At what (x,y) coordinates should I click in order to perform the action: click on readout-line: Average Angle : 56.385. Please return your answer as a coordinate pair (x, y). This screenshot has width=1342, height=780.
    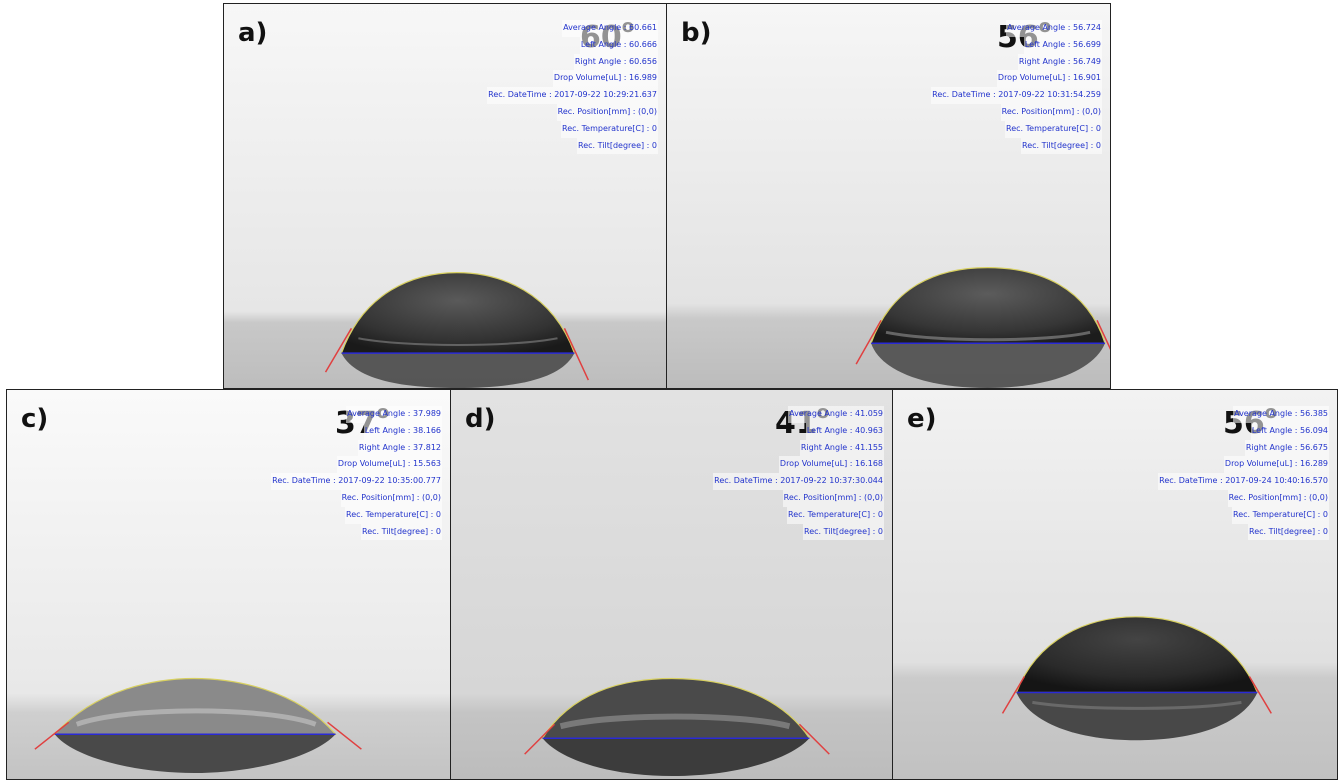
    Looking at the image, I should click on (1281, 414).